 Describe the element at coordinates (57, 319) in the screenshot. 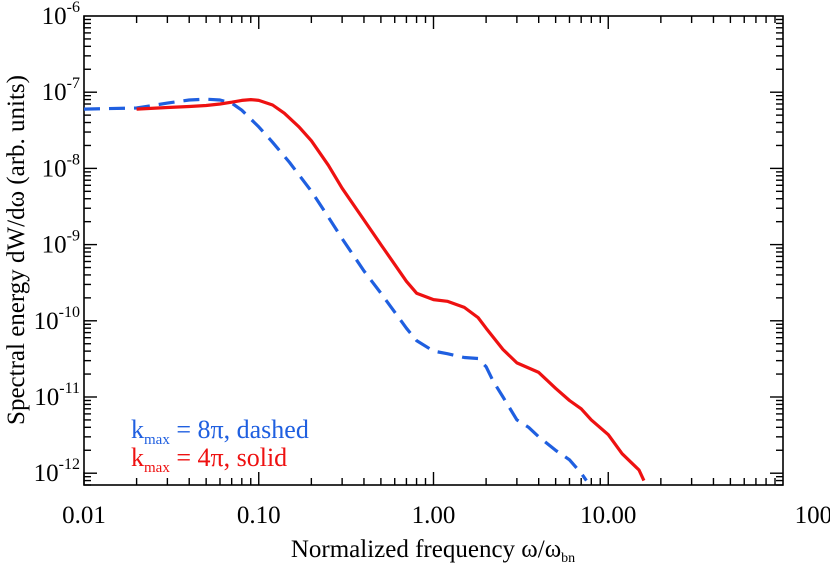

I see `y-tick-label: 10⁻¹⁰` at that location.